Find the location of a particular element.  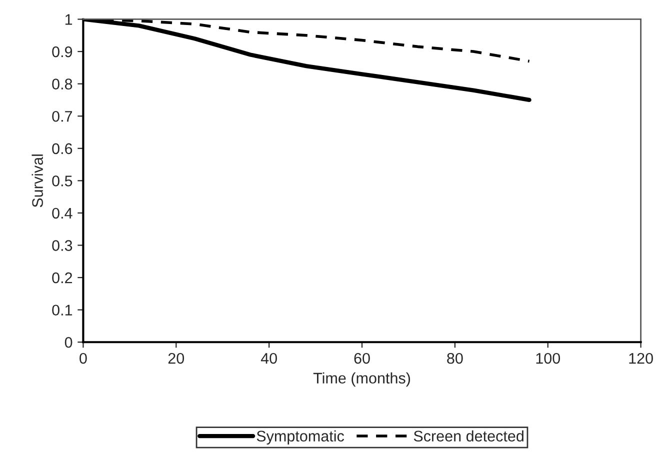

y-axis-title: Survival is located at coordinates (37, 181).